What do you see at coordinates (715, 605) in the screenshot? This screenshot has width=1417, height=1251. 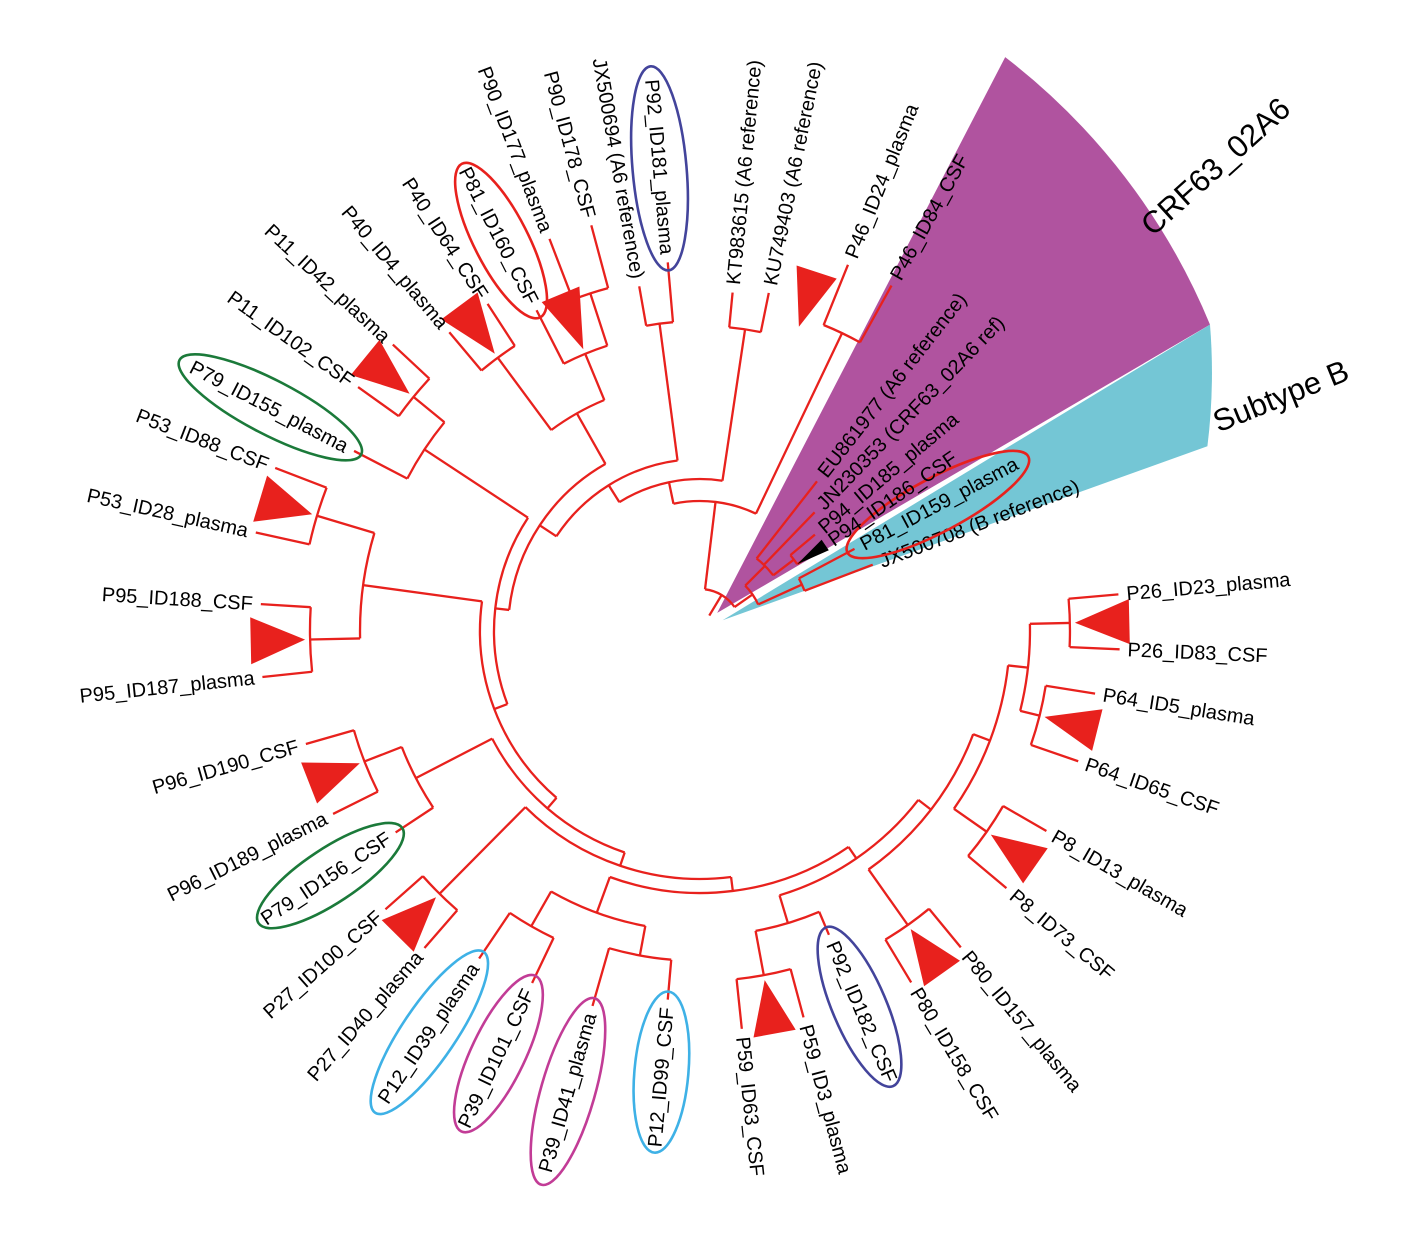 I see `root-branch` at bounding box center [715, 605].